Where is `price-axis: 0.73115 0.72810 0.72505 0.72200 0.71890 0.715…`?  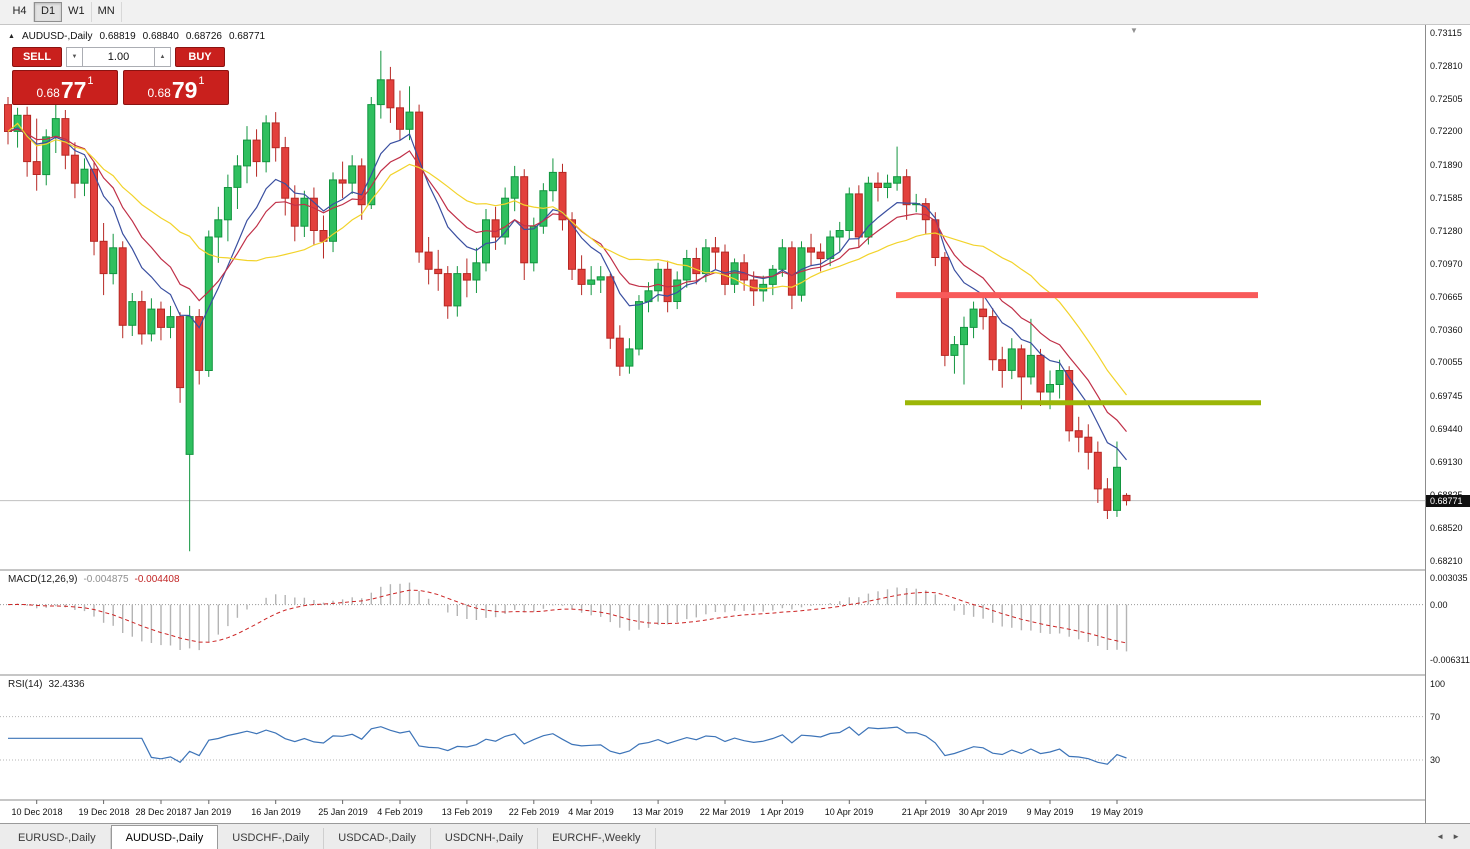
price-axis: 0.73115 0.72810 0.72505 0.72200 0.71890 0.715… is located at coordinates (1447, 424).